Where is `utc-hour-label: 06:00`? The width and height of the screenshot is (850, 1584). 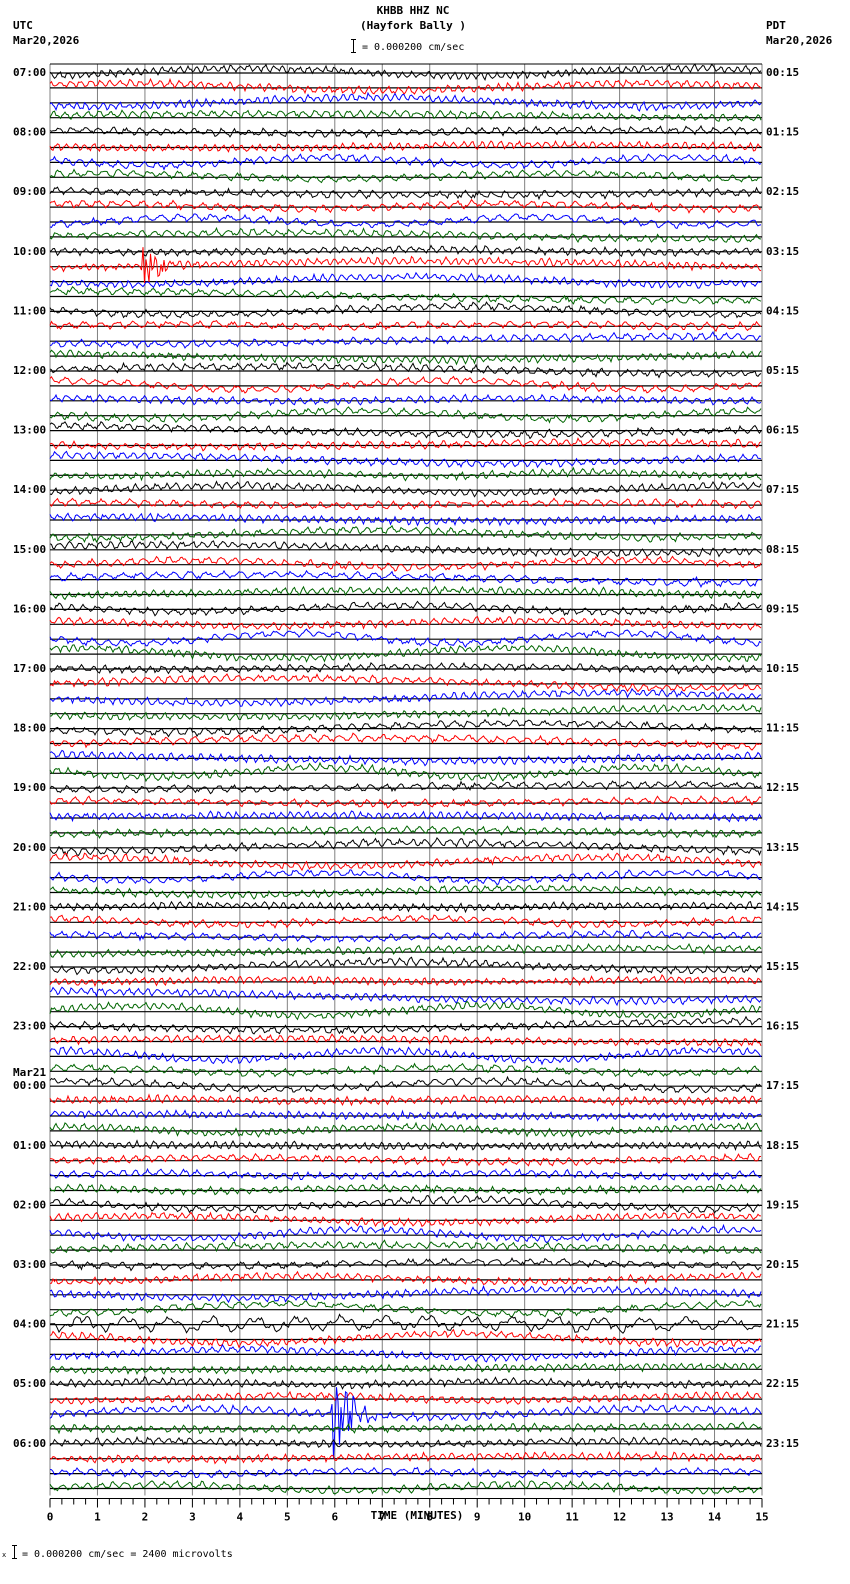 utc-hour-label: 06:00 is located at coordinates (29, 1443).